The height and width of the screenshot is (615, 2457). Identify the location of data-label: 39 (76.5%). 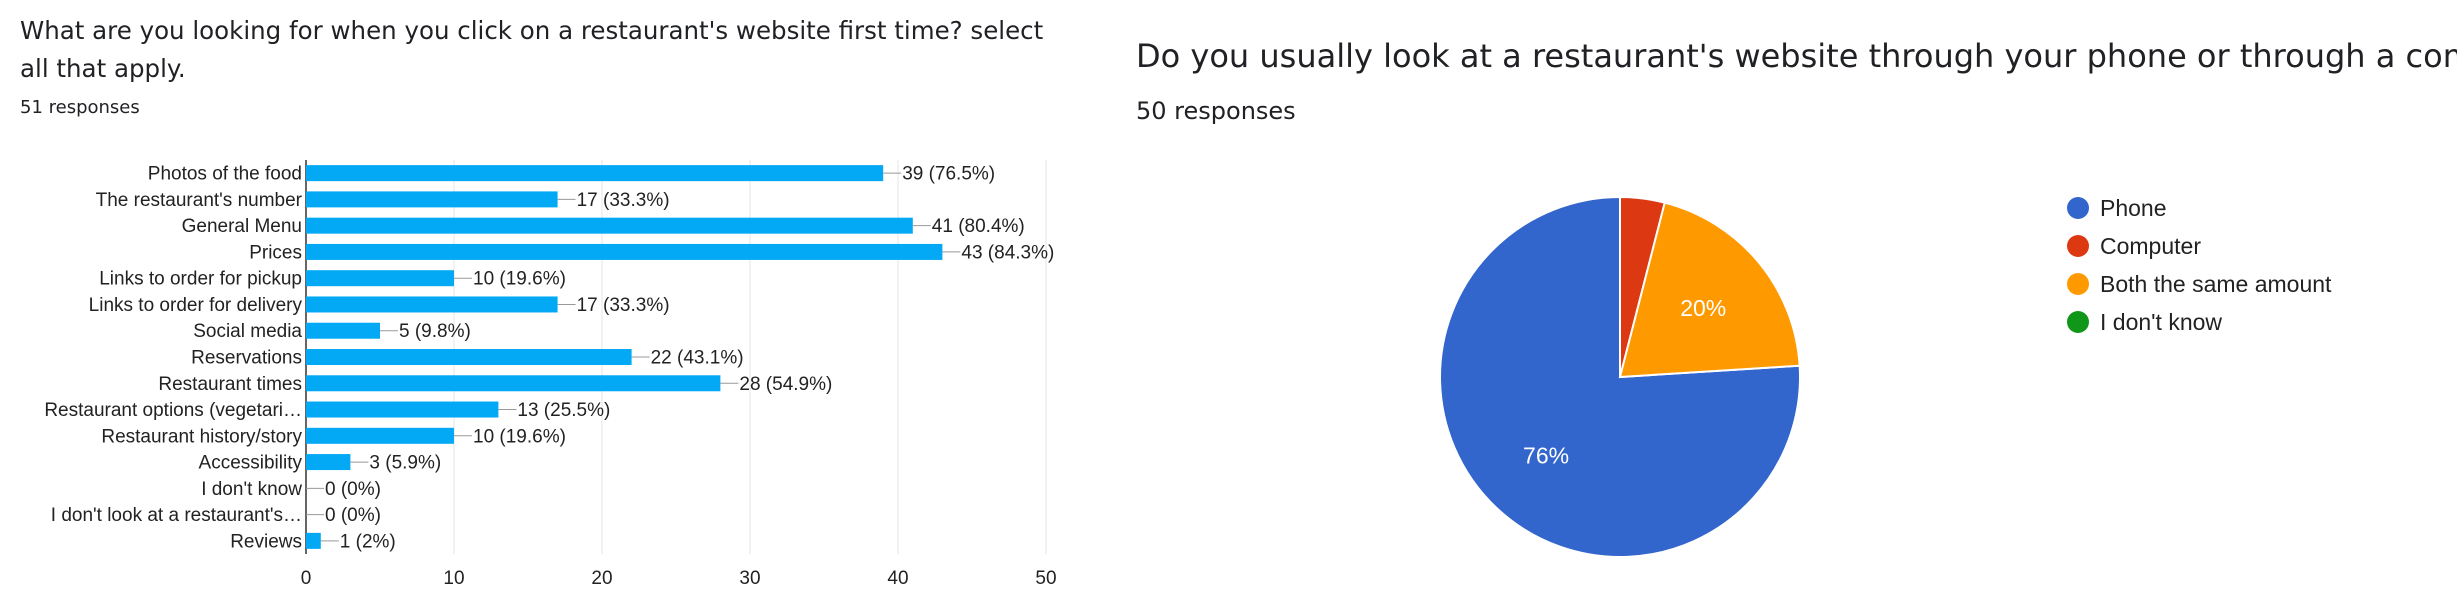
(948, 174).